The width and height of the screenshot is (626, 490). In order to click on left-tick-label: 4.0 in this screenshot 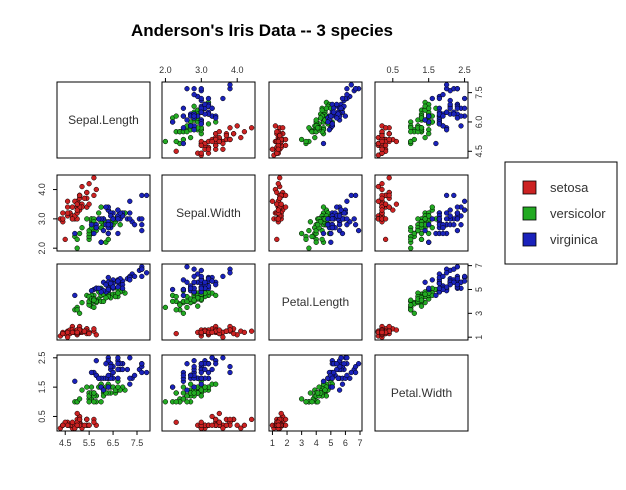, I will do `click(42, 189)`.